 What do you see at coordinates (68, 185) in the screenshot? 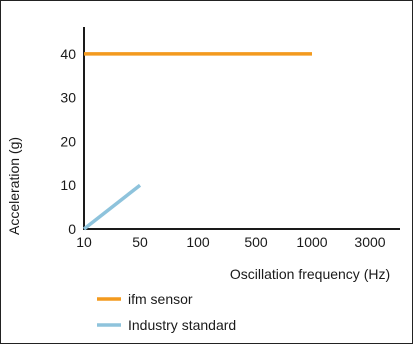
I see `y-tick-label: 10` at bounding box center [68, 185].